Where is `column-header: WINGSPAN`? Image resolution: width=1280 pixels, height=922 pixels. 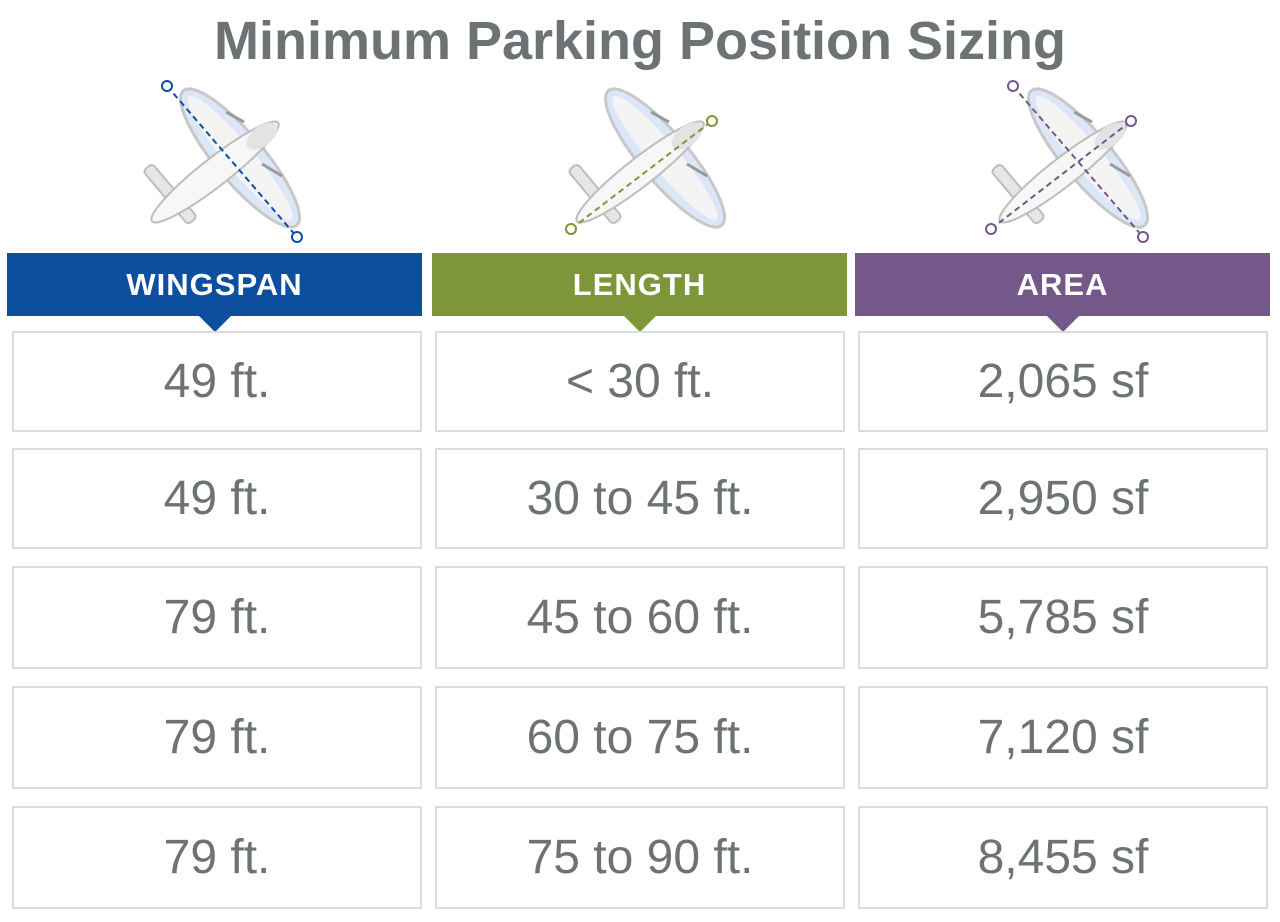 column-header: WINGSPAN is located at coordinates (214, 292).